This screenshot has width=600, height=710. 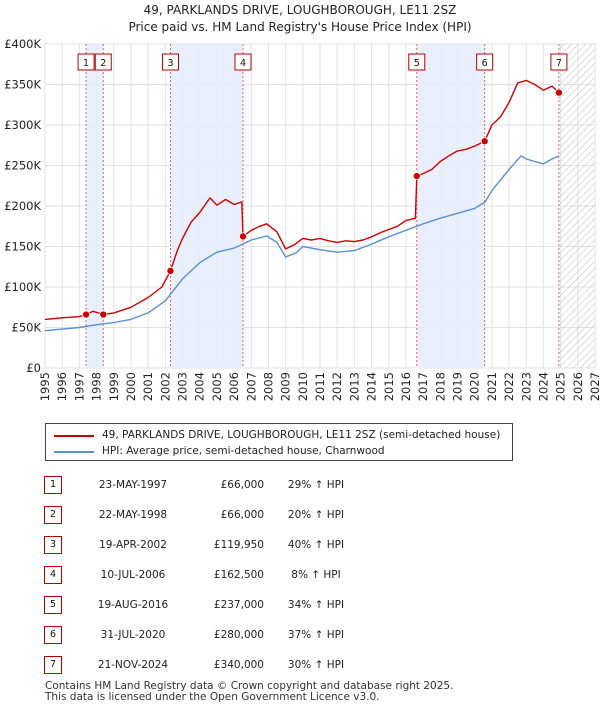 I want to click on x-tick-label: 2007, so click(x=251, y=386).